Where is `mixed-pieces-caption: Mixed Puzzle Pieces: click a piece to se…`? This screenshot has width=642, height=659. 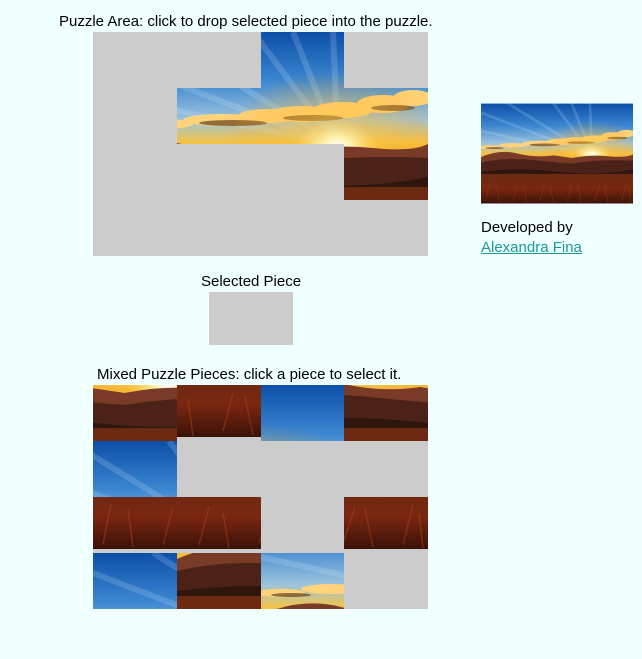
mixed-pieces-caption: Mixed Puzzle Pieces: click a piece to se… is located at coordinates (249, 374).